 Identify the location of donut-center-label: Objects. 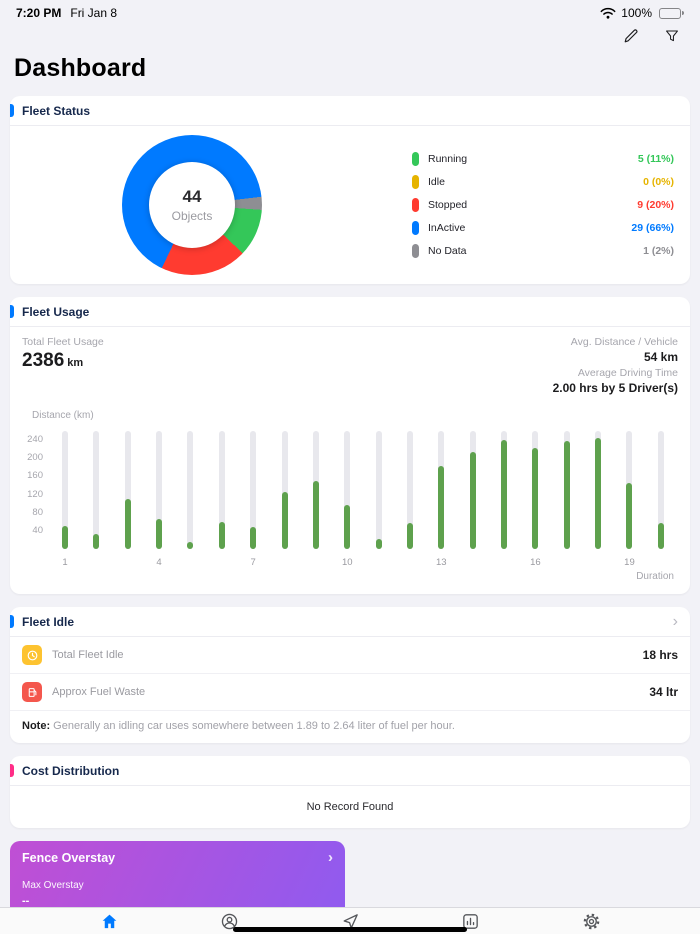
(192, 216).